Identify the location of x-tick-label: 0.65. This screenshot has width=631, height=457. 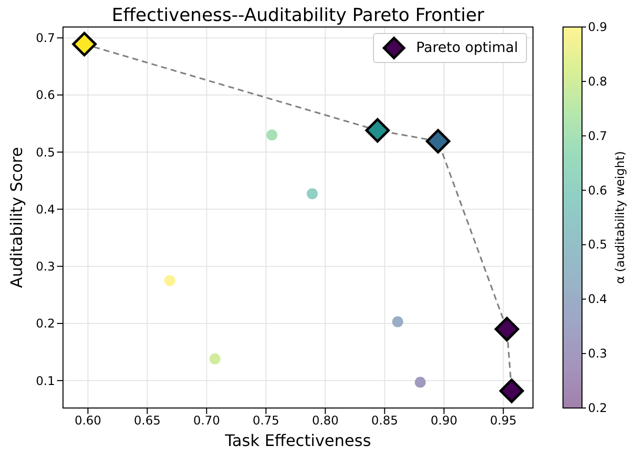
(147, 421).